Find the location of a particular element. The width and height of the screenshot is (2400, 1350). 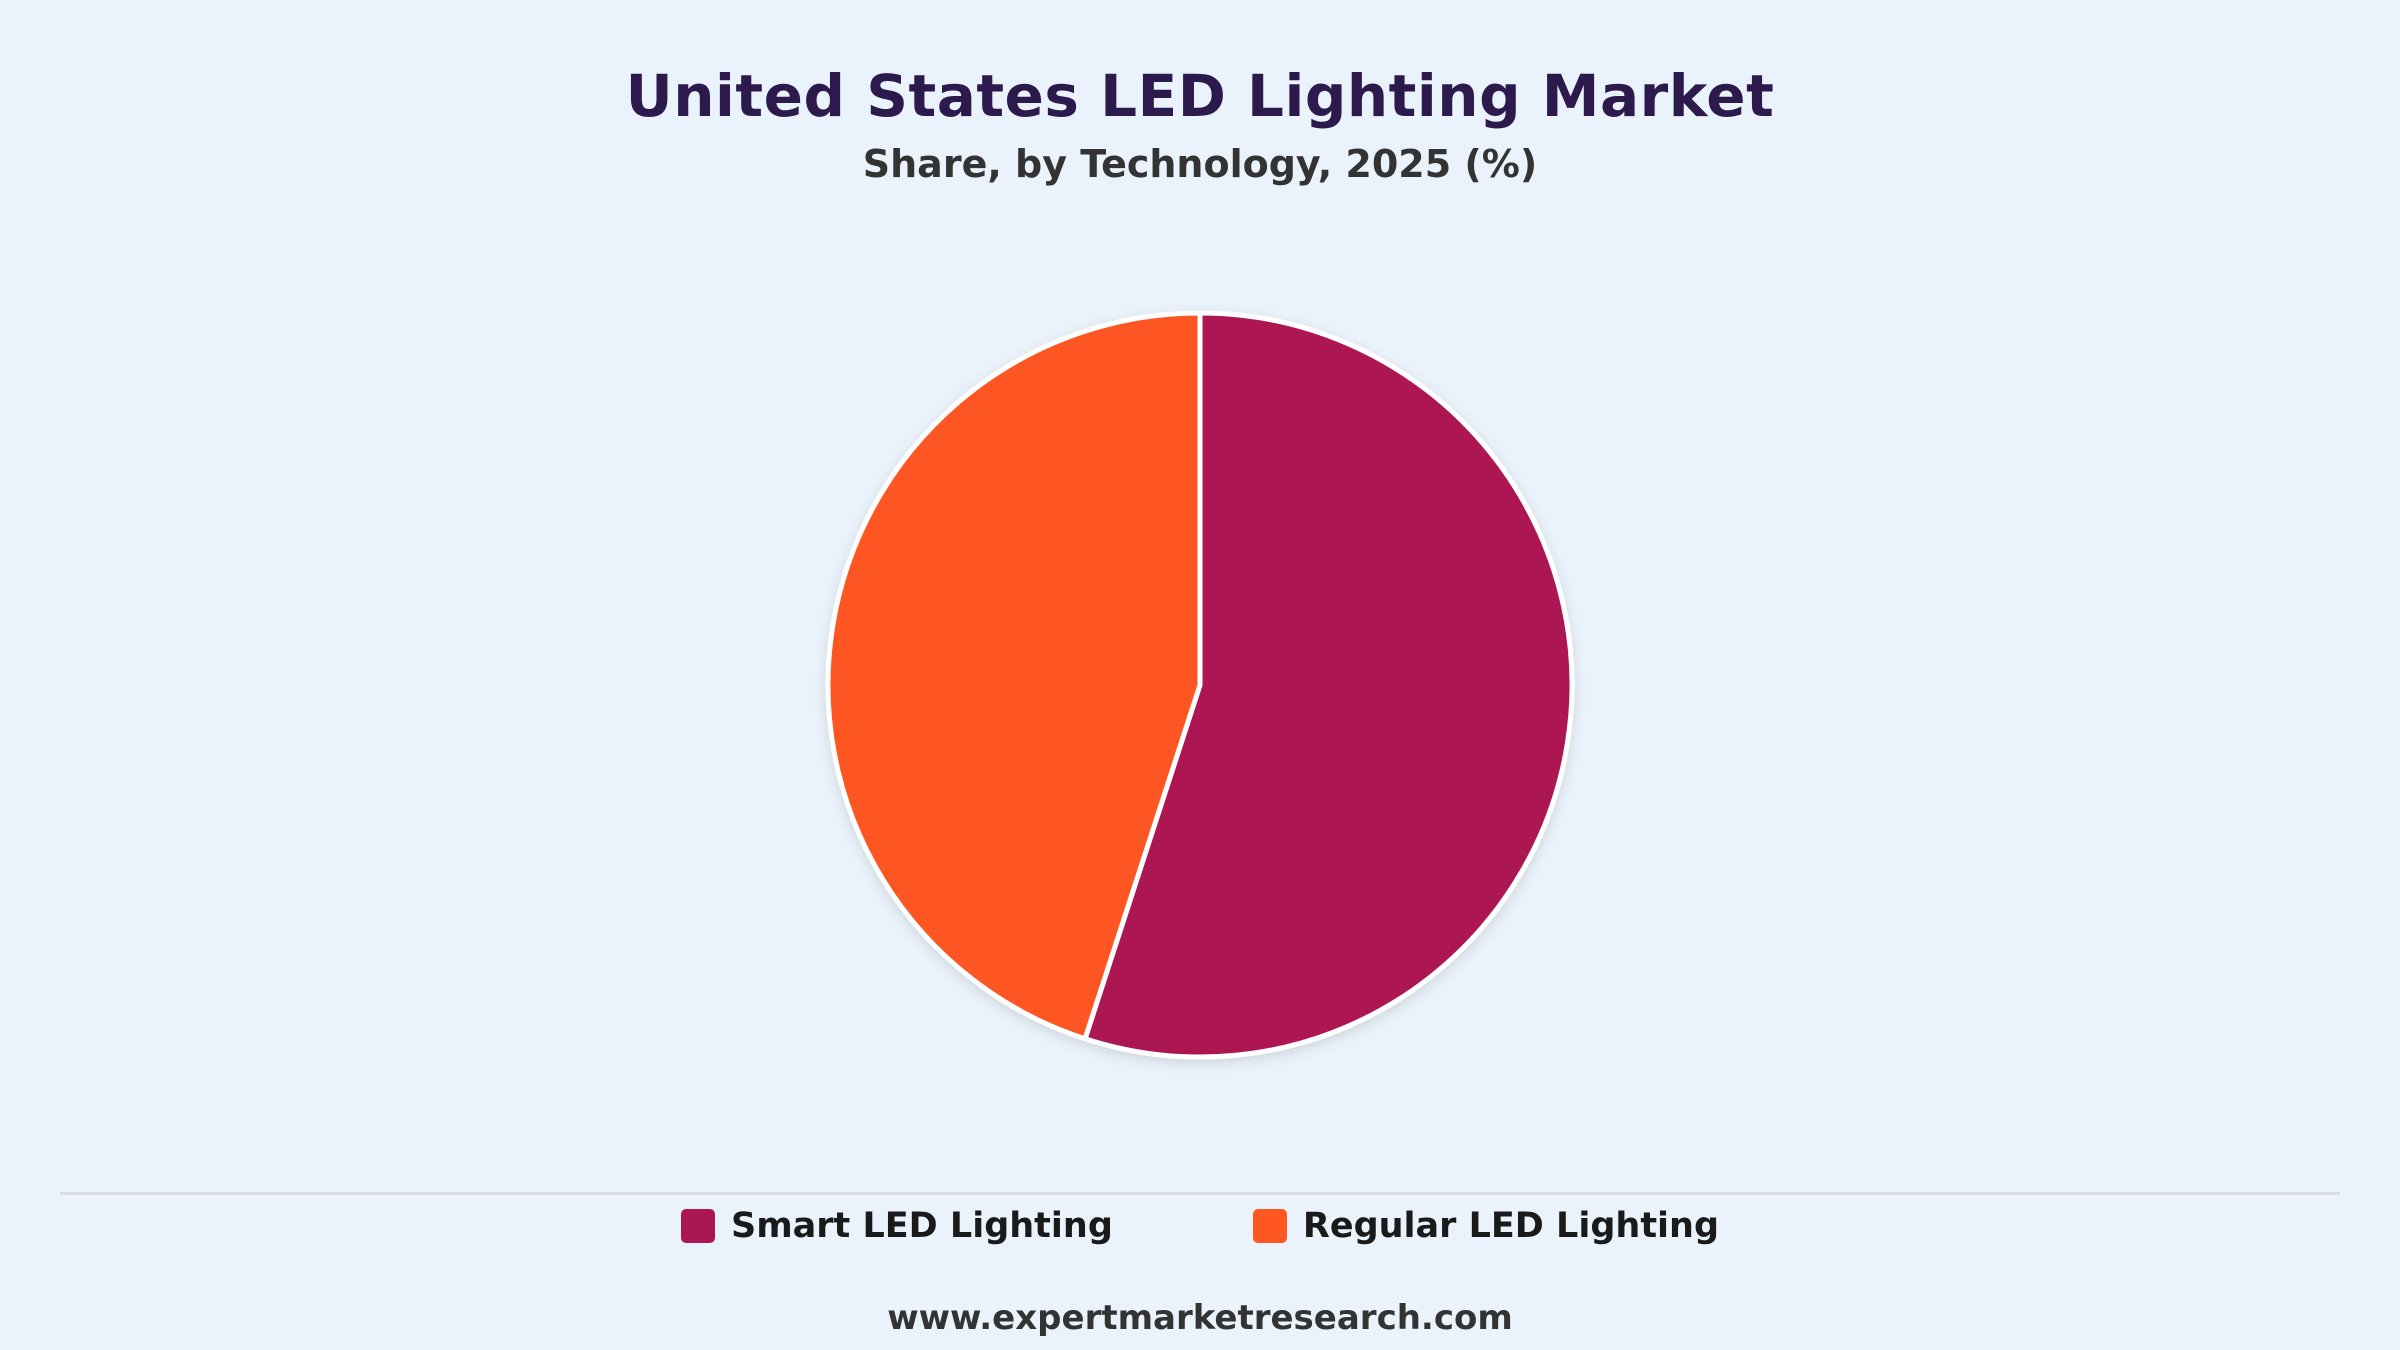

legend-label-smart-led: Smart LED Lighting is located at coordinates (921, 1226).